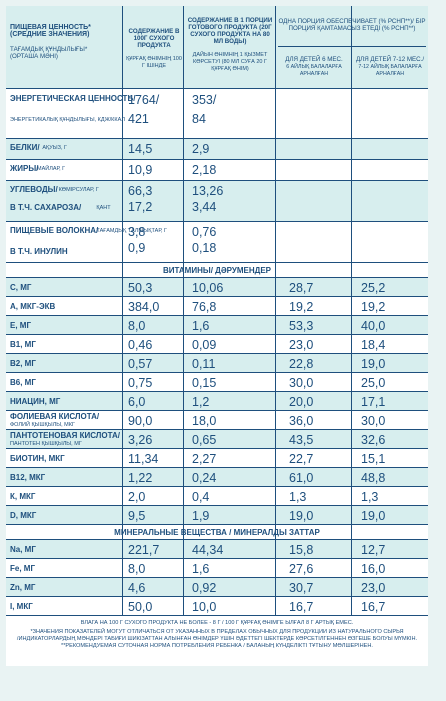  Describe the element at coordinates (301, 550) in the screenshot. I see `mineral-value-3: 15,8` at that location.